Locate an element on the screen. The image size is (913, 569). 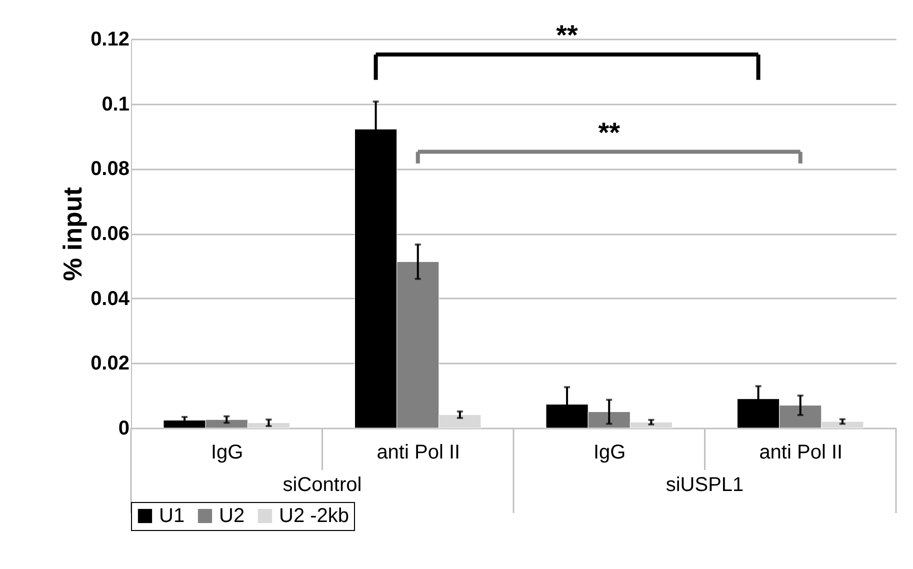
legend-label: U2 is located at coordinates (232, 516).